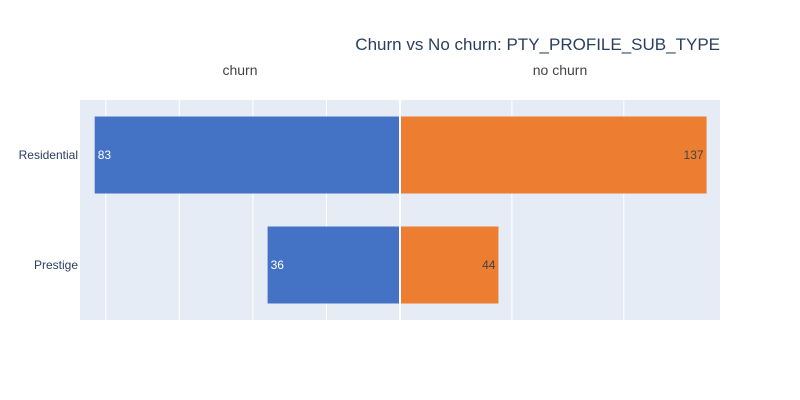 This screenshot has height=400, width=800. I want to click on value-label-churn-residential: 83, so click(105, 155).